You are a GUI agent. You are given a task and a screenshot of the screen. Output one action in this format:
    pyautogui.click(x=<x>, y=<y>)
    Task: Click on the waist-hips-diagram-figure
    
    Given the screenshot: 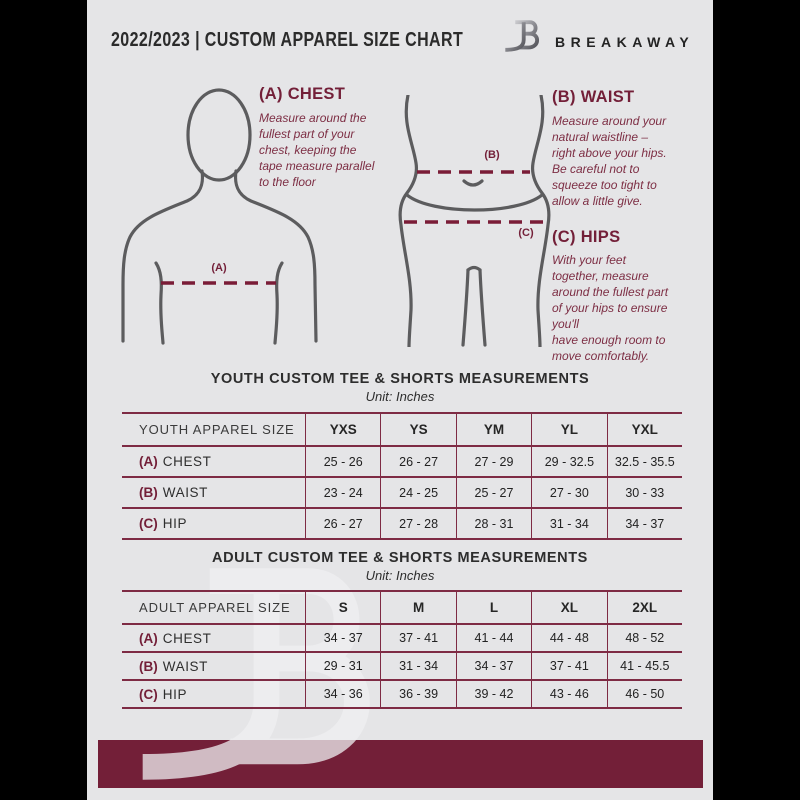 What is the action you would take?
    pyautogui.click(x=474, y=221)
    